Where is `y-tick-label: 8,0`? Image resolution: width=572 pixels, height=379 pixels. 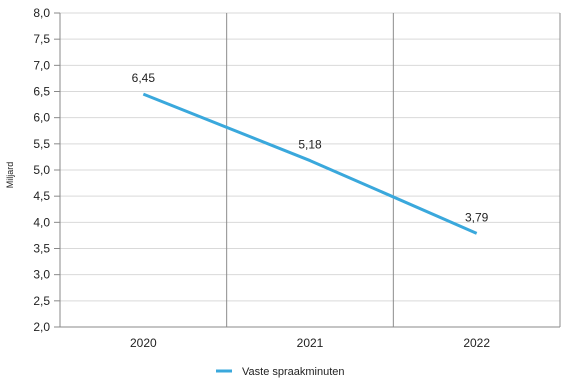
y-tick-label: 8,0 is located at coordinates (41, 13).